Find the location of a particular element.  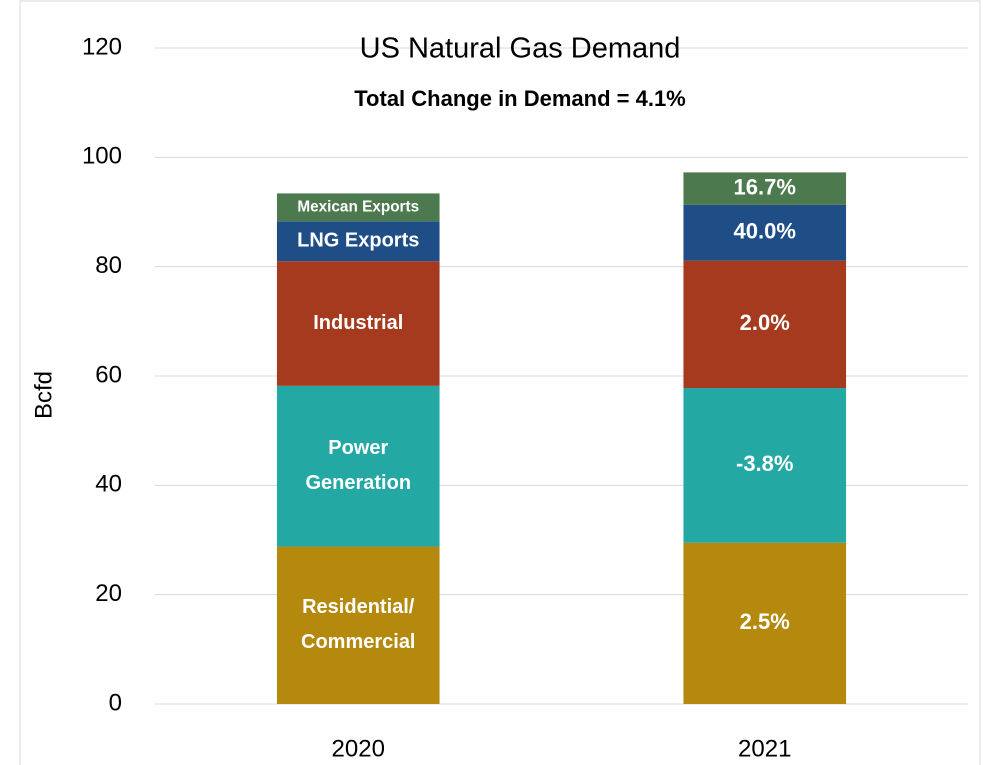

change-label: 16.7% is located at coordinates (765, 186).